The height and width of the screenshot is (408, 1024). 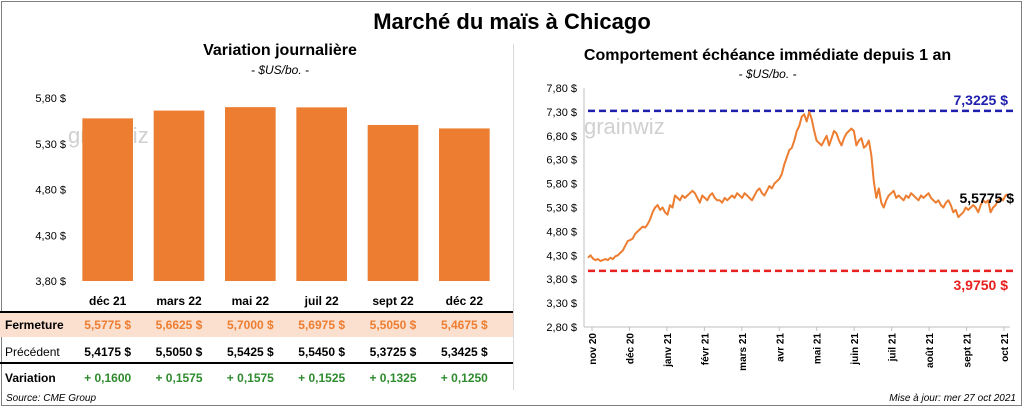 What do you see at coordinates (280, 70) in the screenshot?
I see `bar-chart-unit: - $US/bo. -` at bounding box center [280, 70].